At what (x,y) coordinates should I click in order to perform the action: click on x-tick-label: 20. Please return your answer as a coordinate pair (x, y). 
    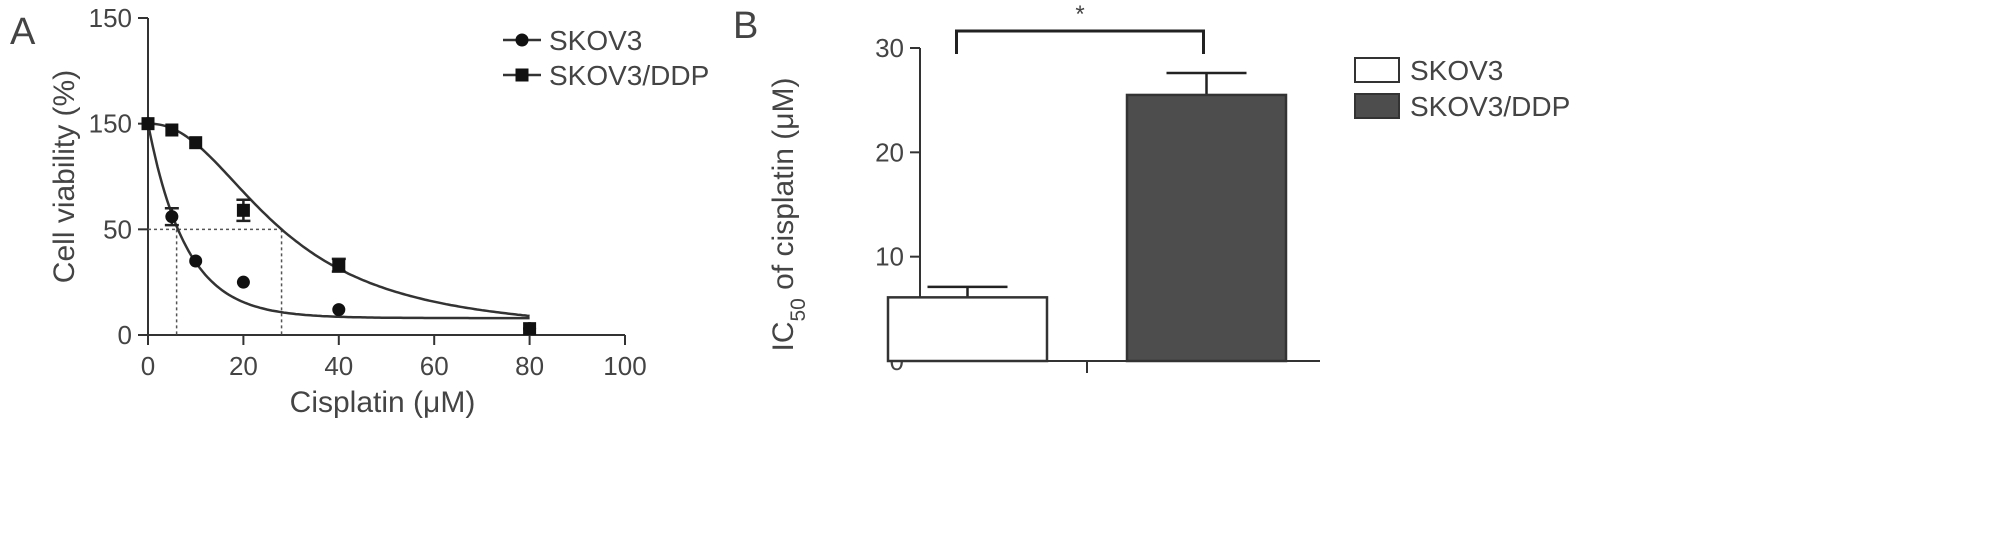
    Looking at the image, I should click on (243, 366).